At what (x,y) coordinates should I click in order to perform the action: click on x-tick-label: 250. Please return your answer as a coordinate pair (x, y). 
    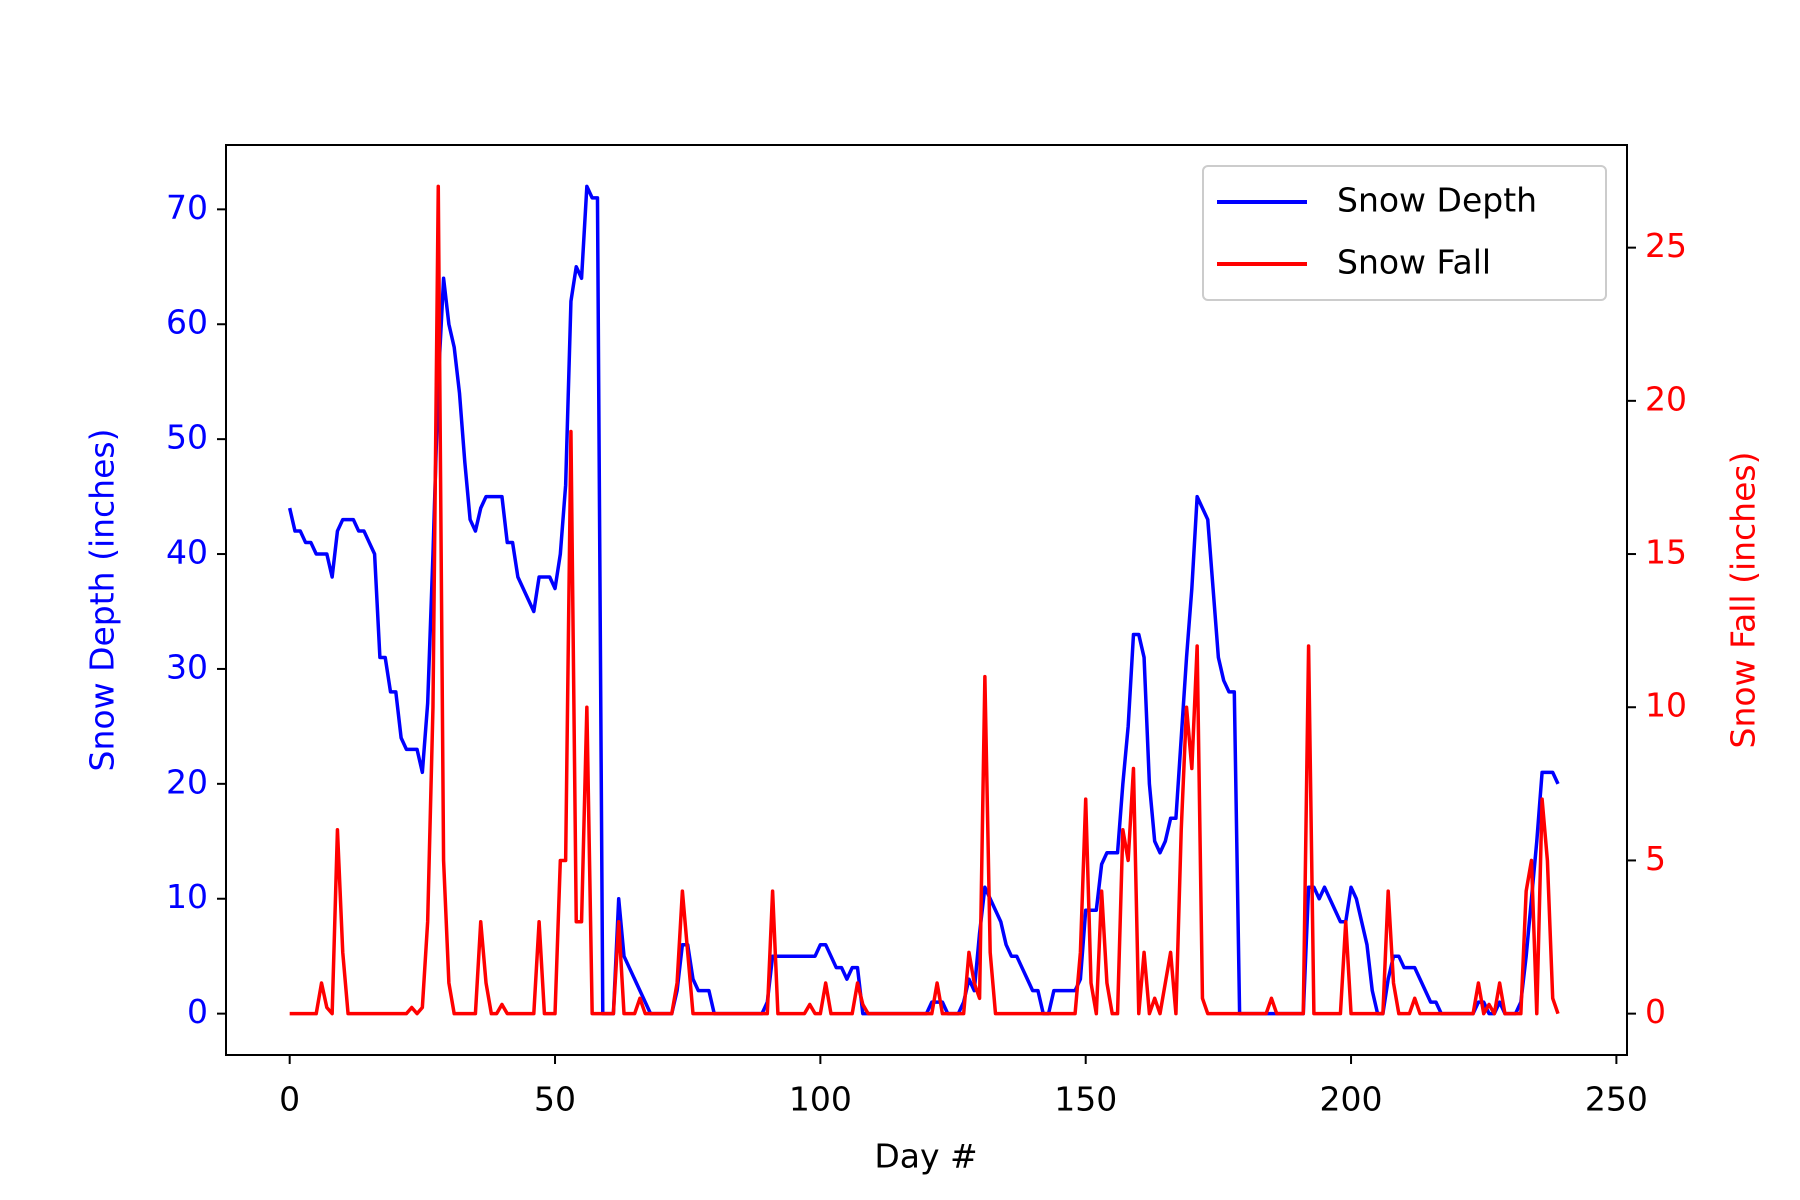
    Looking at the image, I should click on (1616, 1099).